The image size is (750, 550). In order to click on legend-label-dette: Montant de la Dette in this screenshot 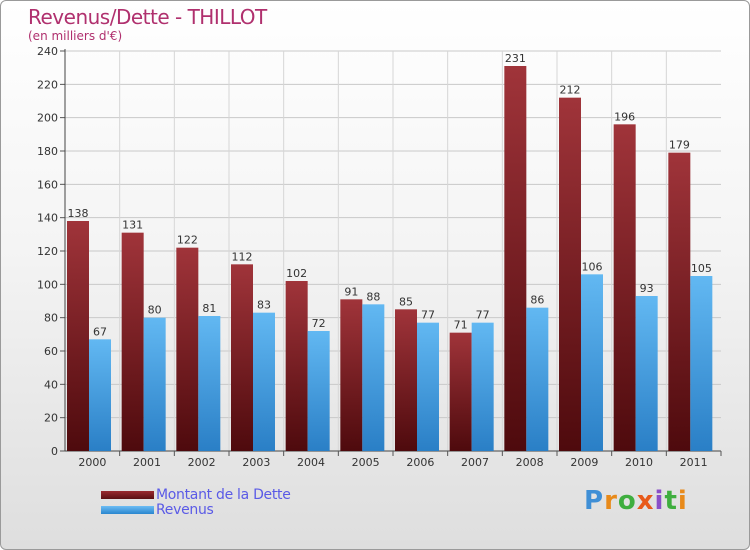, I will do `click(223, 494)`.